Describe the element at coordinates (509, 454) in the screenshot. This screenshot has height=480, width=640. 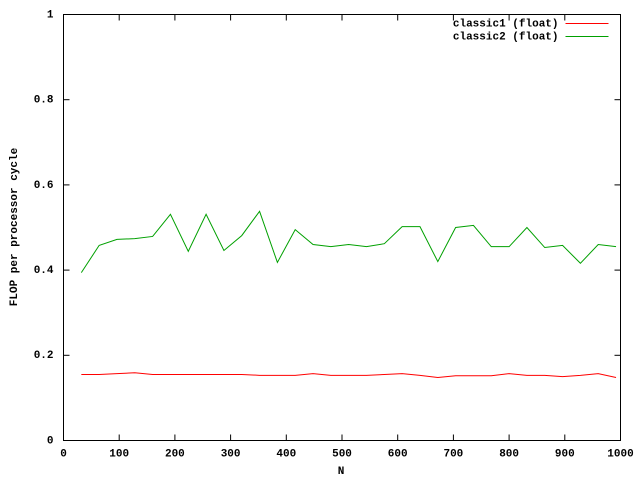
I see `x-tick-label: 800` at that location.